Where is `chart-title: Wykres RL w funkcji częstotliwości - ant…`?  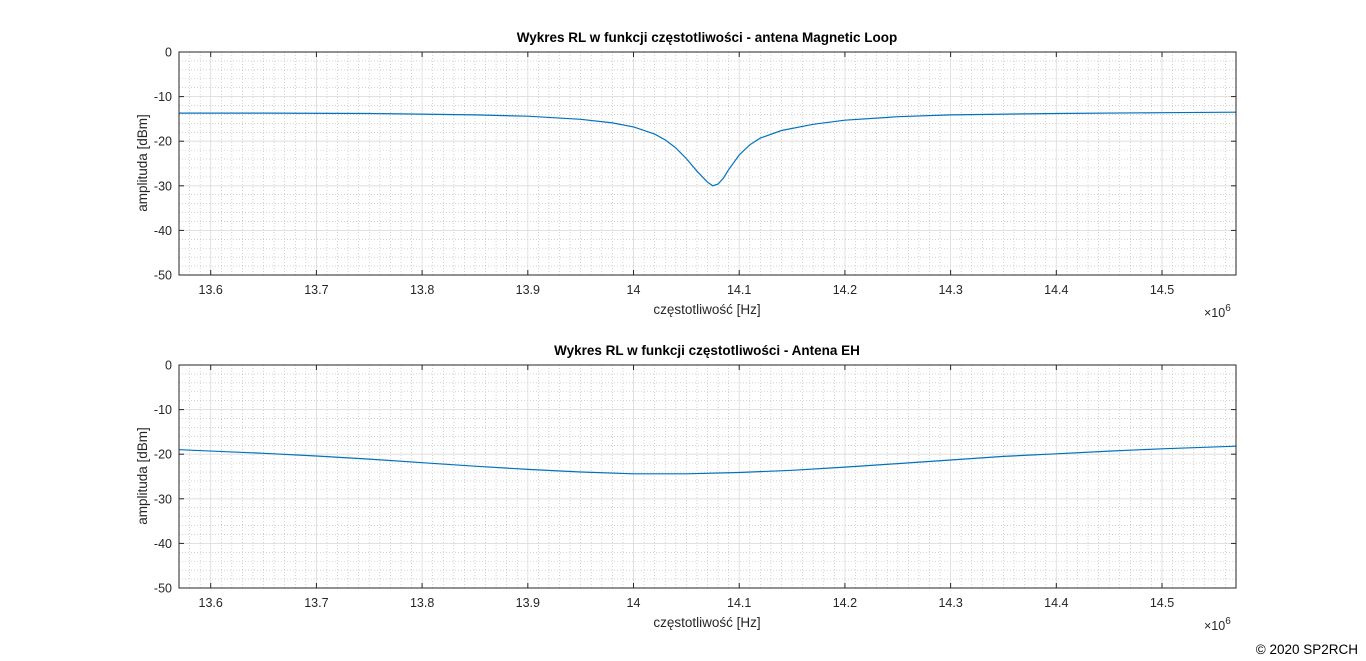
chart-title: Wykres RL w funkcji częstotliwości - ant… is located at coordinates (707, 37).